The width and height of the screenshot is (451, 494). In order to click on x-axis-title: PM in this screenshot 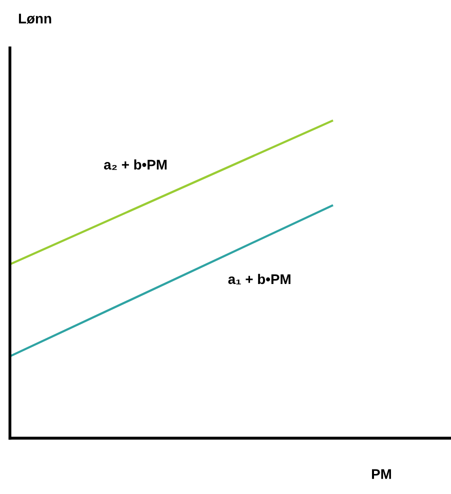, I will do `click(381, 474)`.